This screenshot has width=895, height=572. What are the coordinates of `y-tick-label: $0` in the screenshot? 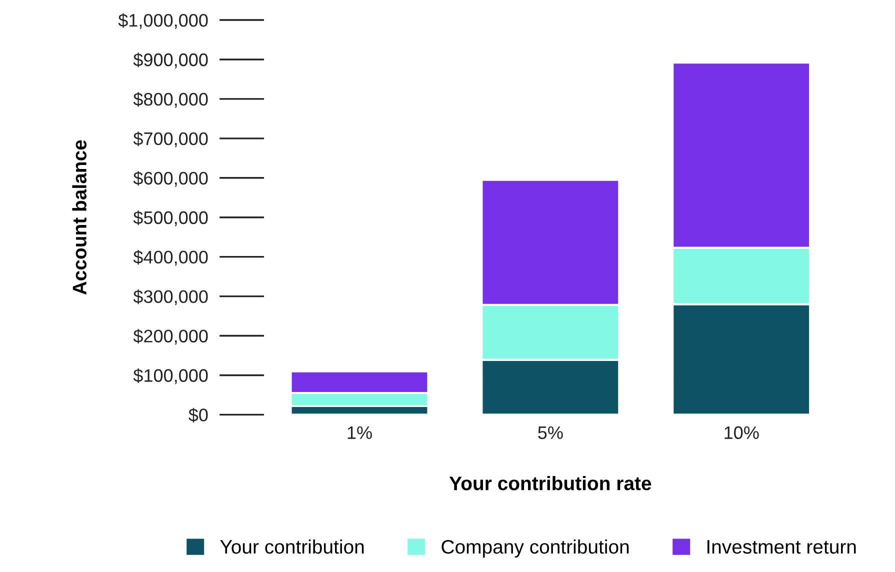 It's located at (198, 415).